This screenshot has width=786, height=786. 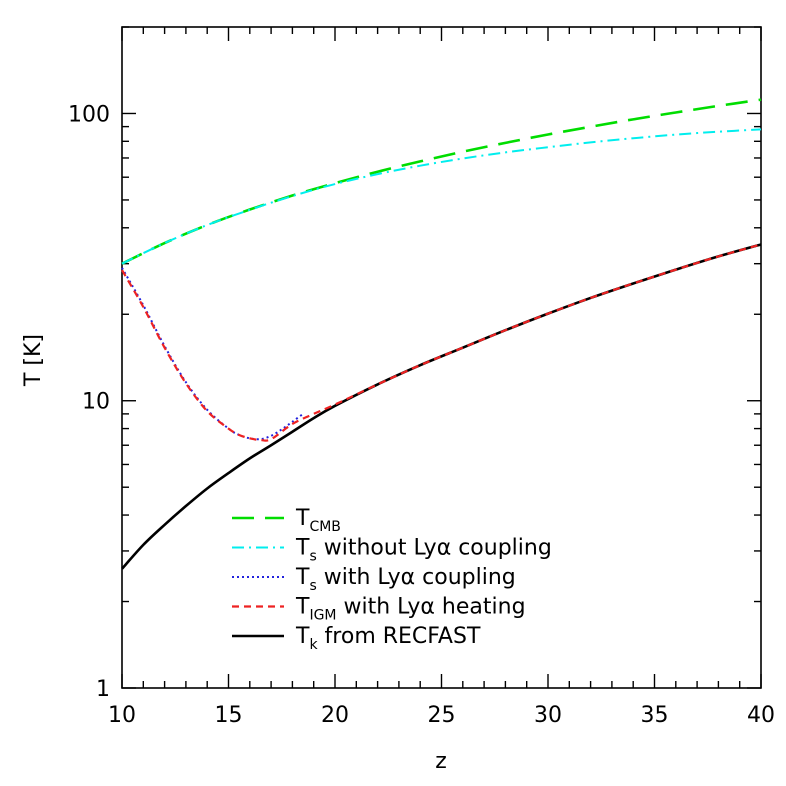 I want to click on x-tick-label: 20, so click(x=335, y=715).